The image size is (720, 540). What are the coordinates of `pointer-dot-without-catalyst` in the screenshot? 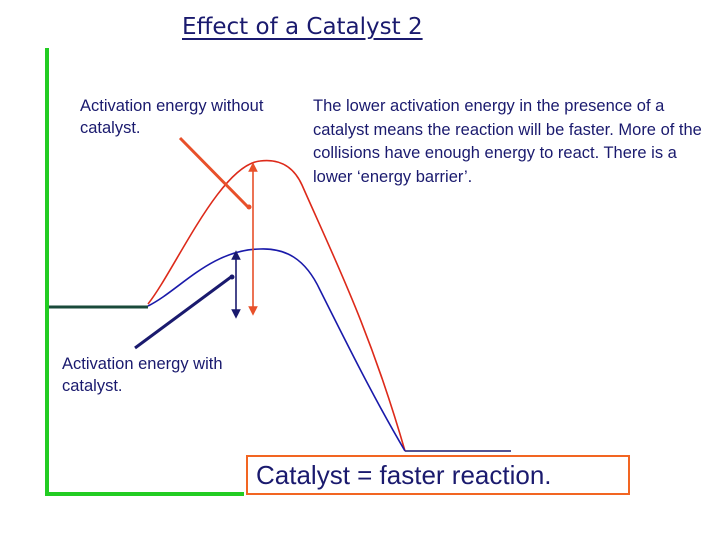 It's located at (249, 207).